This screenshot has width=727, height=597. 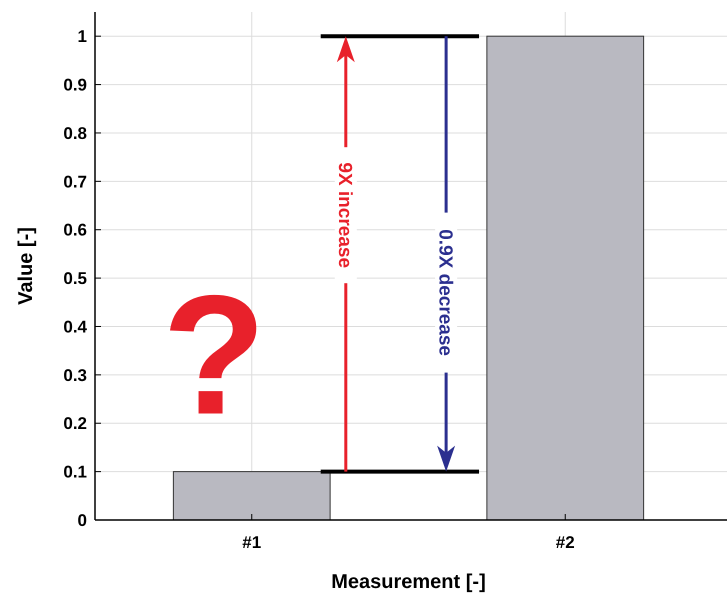 I want to click on annotation: 9X increase, so click(x=345, y=215).